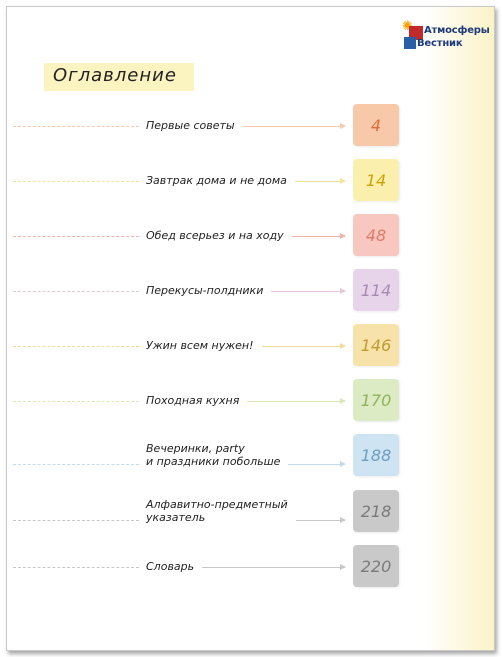 Image resolution: width=502 pixels, height=657 pixels. Describe the element at coordinates (457, 30) in the screenshot. I see `logo-line1: Атмосферы` at that location.